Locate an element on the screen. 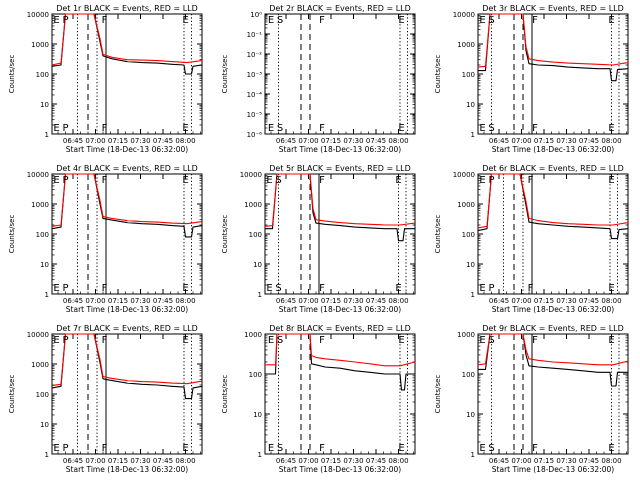  y-tick-label: 10⁻⁶ is located at coordinates (255, 135).